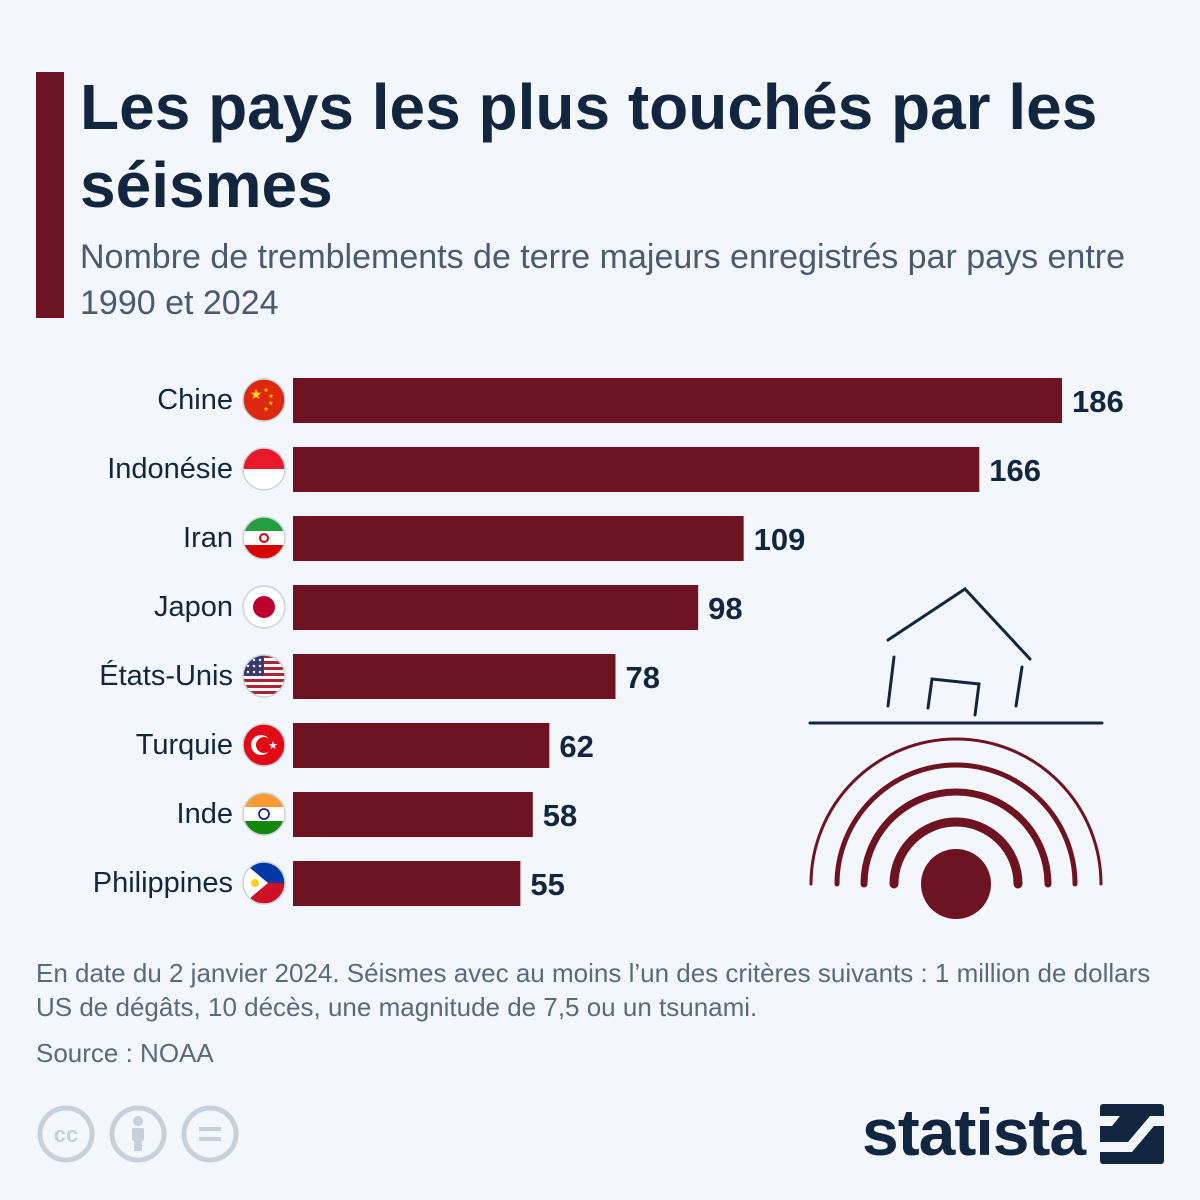  I want to click on value-label: 58, so click(560, 815).